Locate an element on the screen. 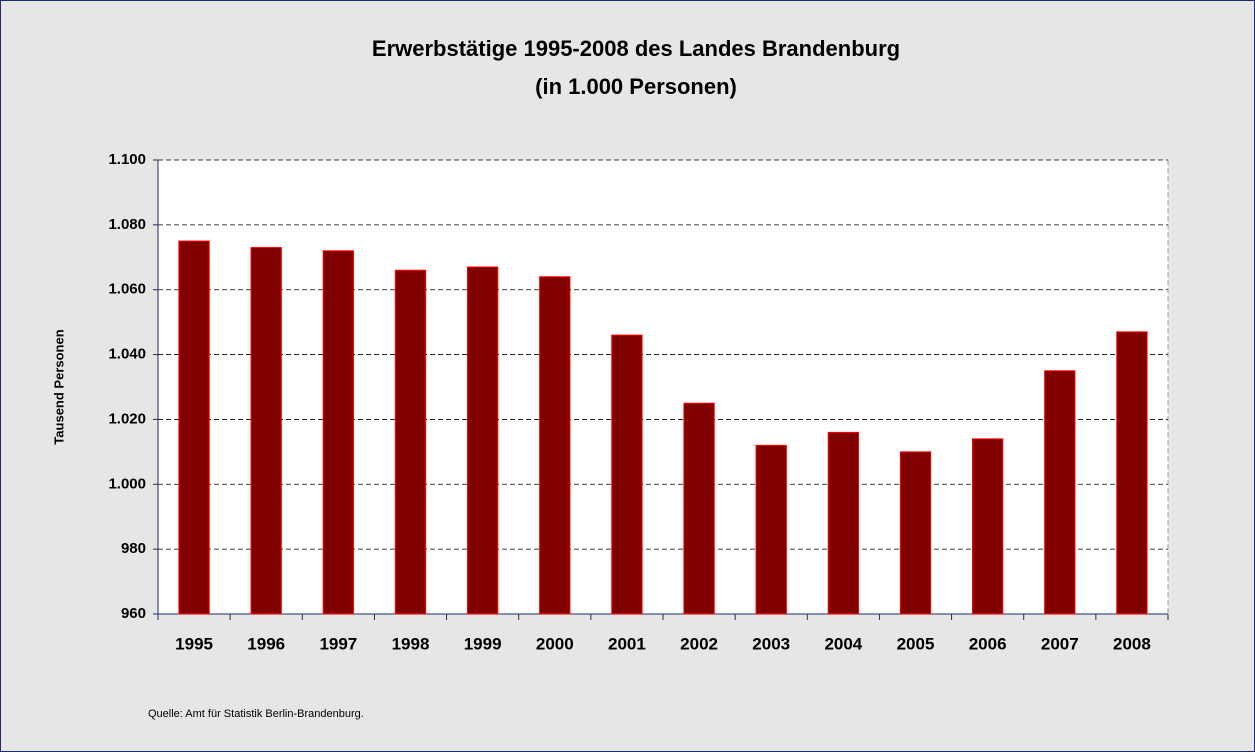 The height and width of the screenshot is (752, 1255). x-tick-label: 1995 is located at coordinates (194, 643).